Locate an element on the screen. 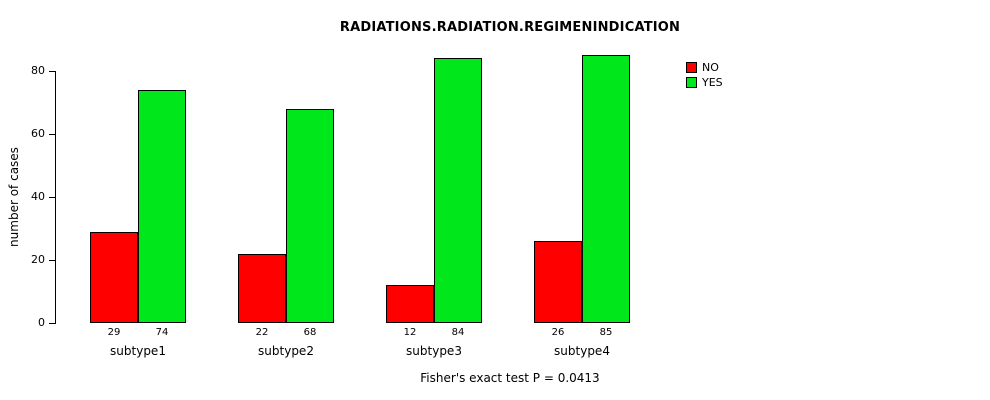 The image size is (990, 400). bar-no-subtype4 is located at coordinates (558, 282).